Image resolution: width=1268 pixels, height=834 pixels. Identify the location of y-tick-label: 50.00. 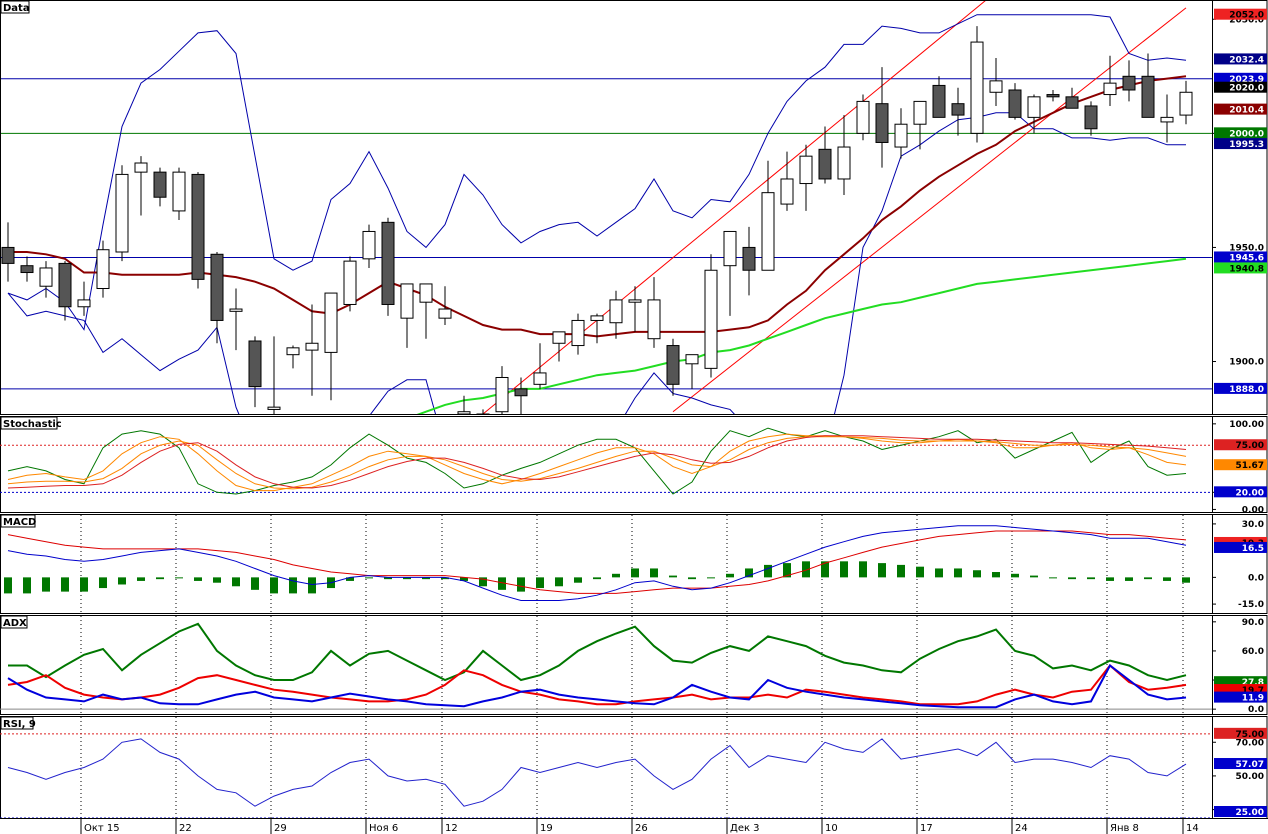
(1250, 777).